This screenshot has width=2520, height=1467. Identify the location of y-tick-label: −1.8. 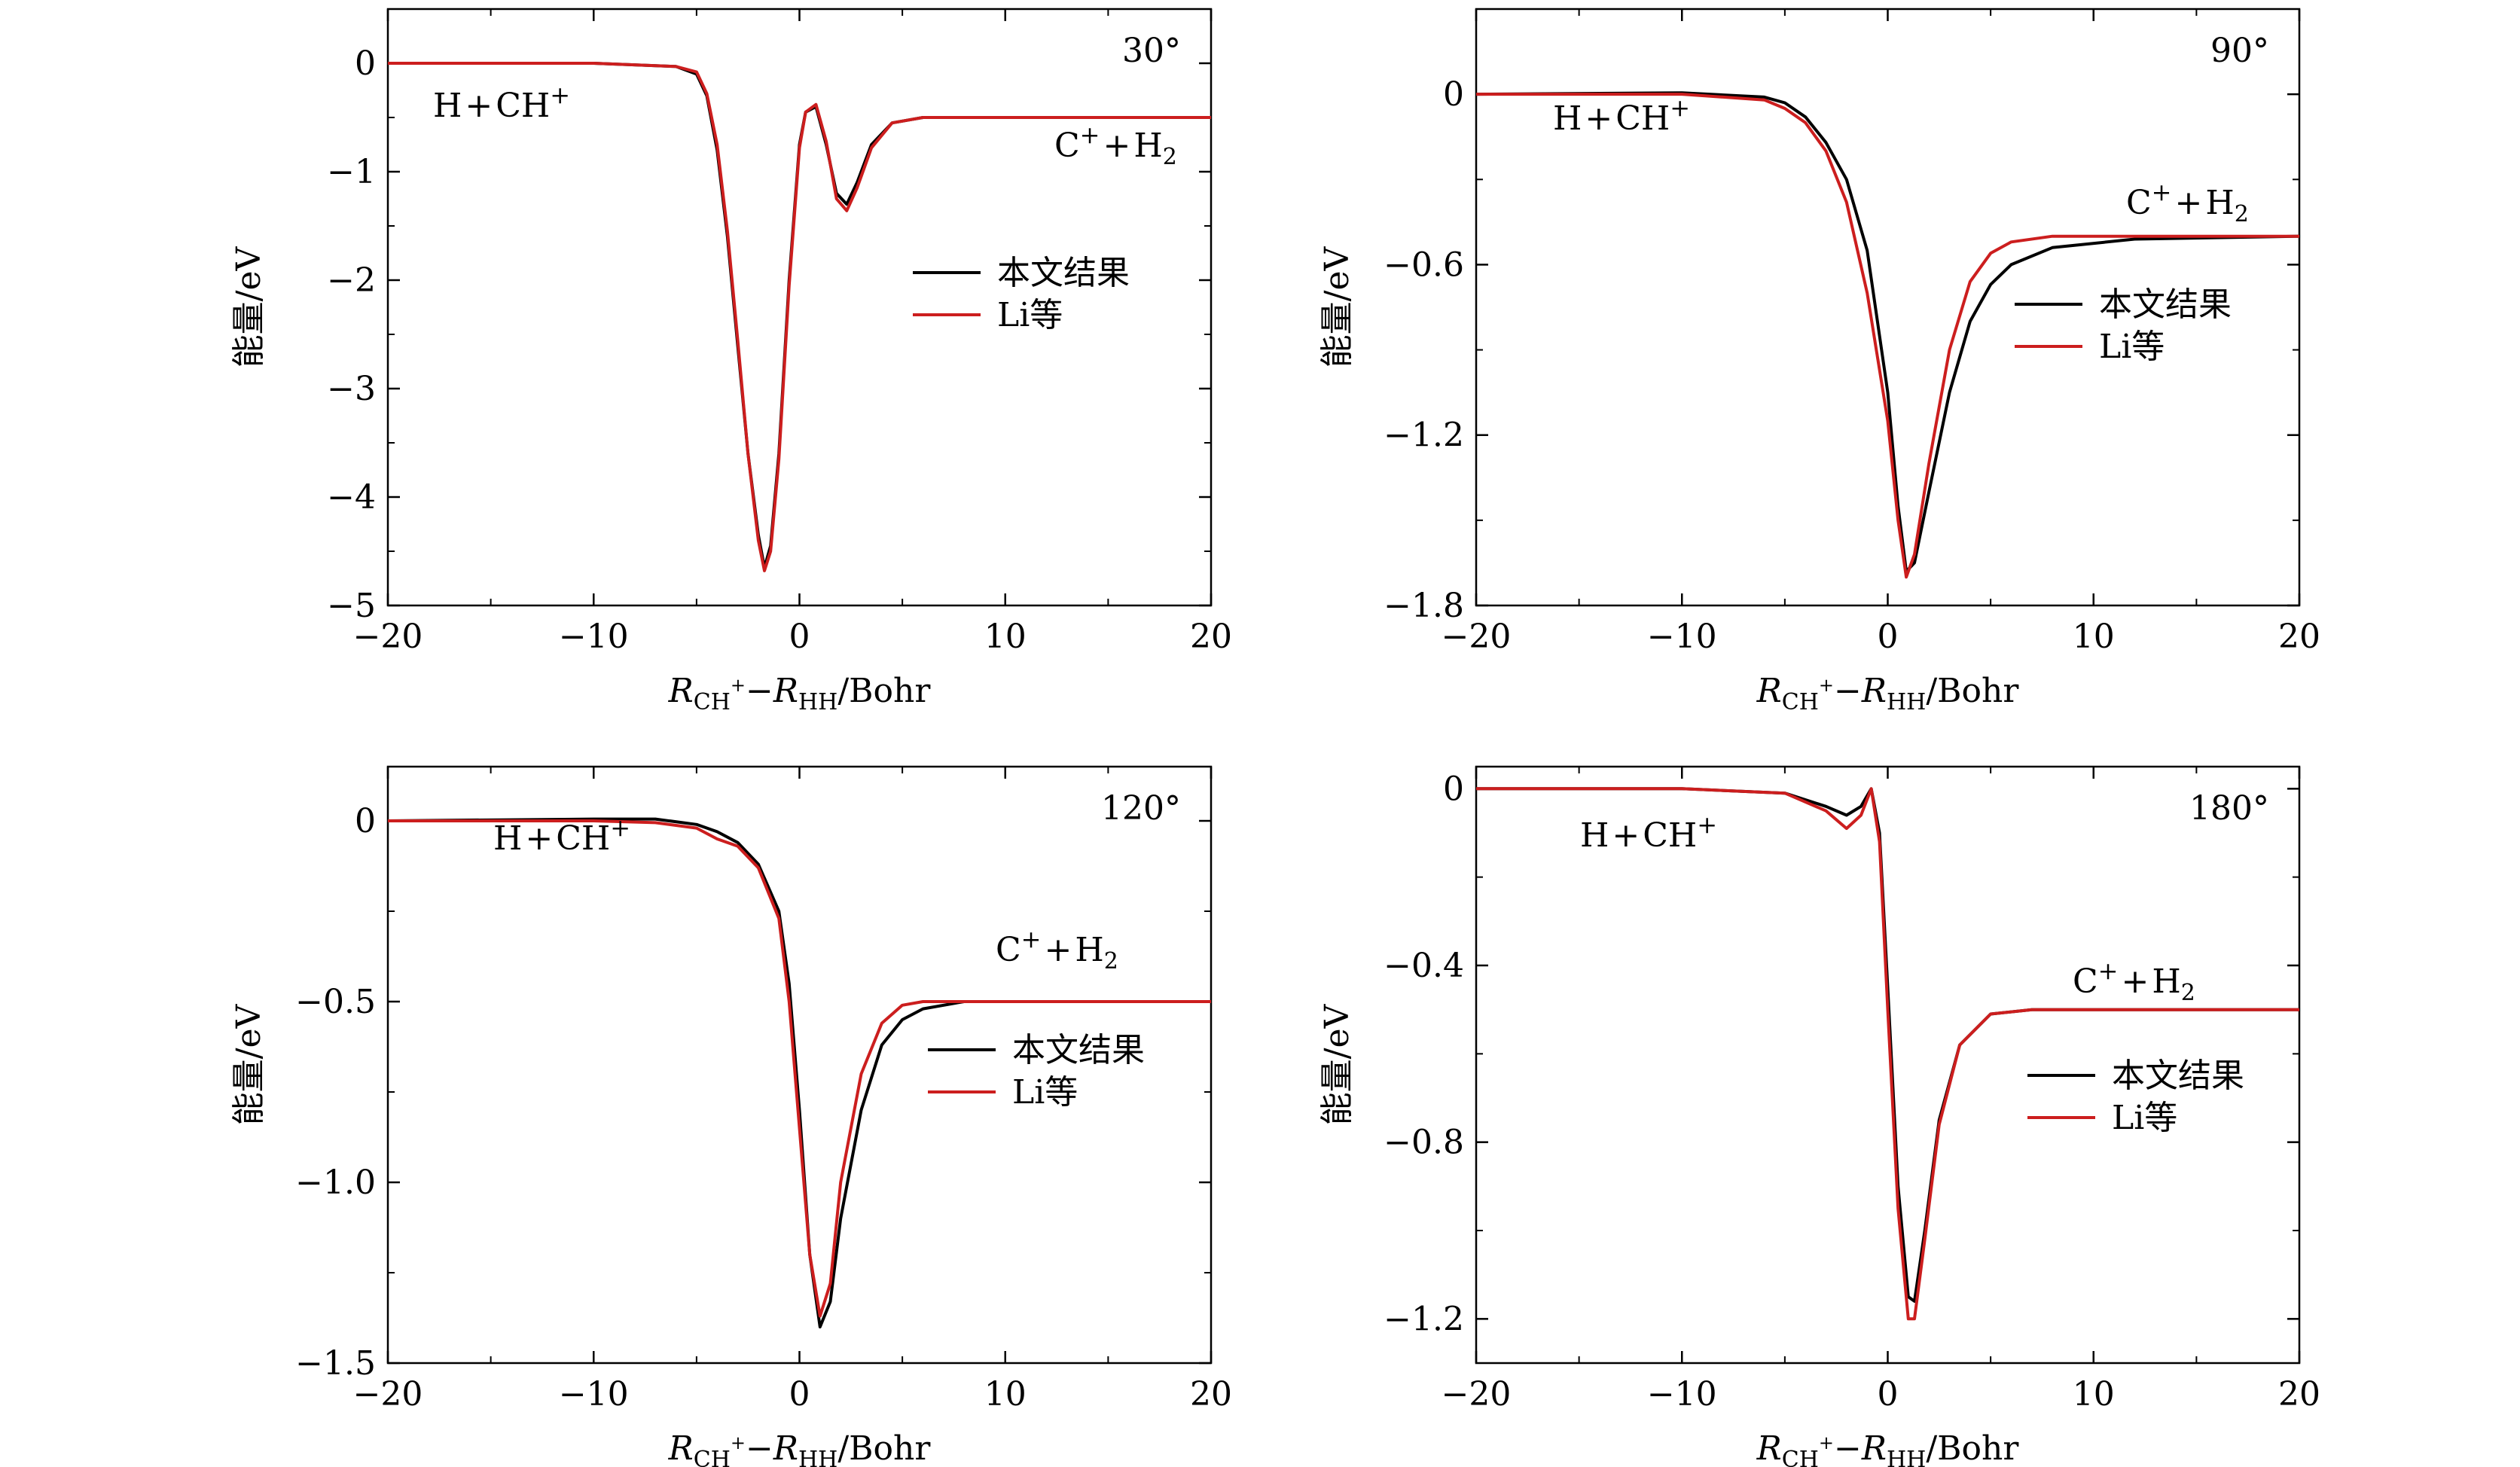
(1424, 606).